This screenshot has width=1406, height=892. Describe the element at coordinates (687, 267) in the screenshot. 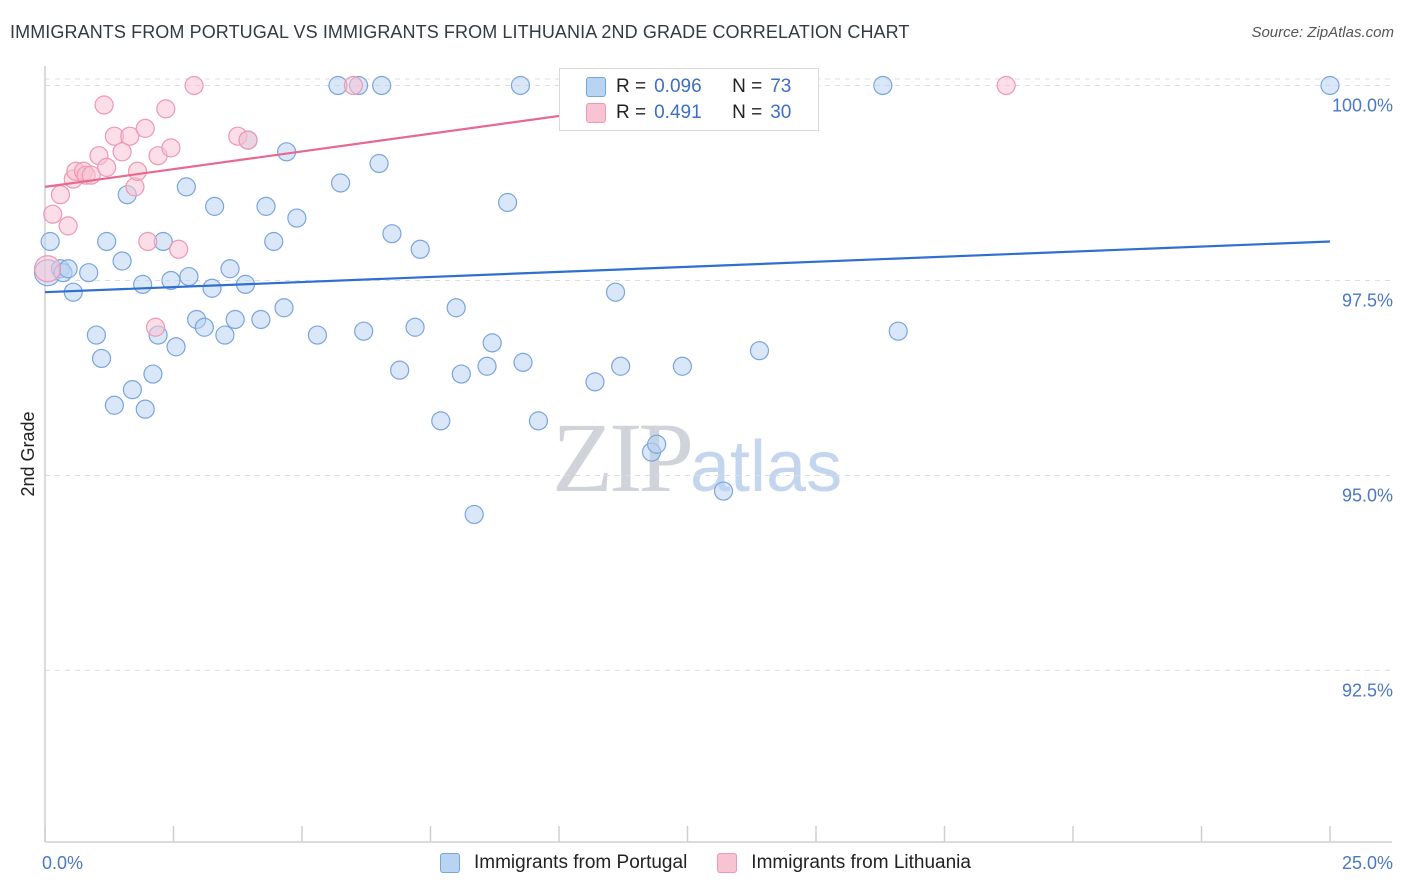

I see `trend-line-portugal` at that location.